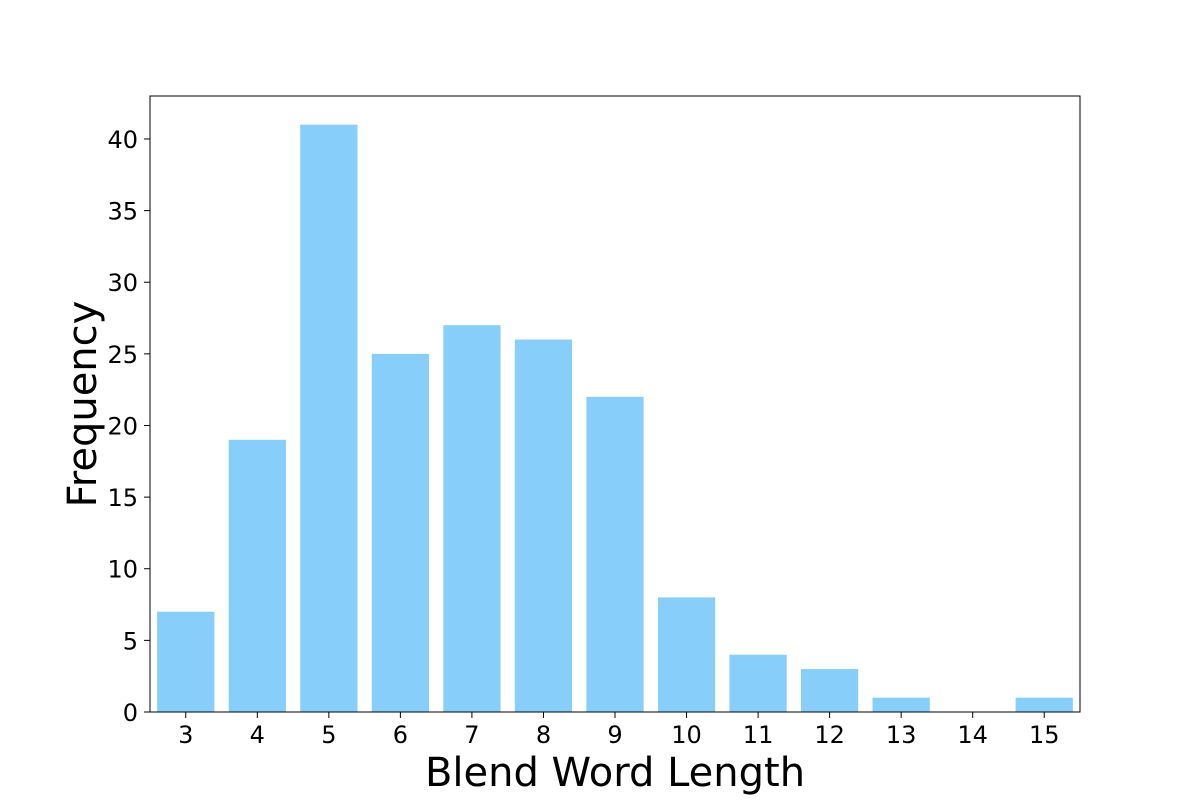 The height and width of the screenshot is (800, 1200). What do you see at coordinates (615, 773) in the screenshot?
I see `x-axis-title: Blend Word Length` at bounding box center [615, 773].